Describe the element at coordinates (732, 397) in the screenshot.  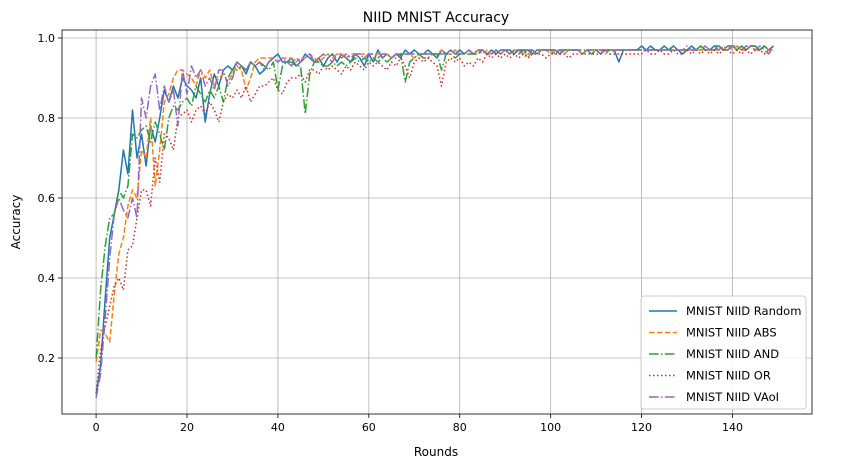
I see `legend-label-5: MNIST NIID VAoI` at that location.